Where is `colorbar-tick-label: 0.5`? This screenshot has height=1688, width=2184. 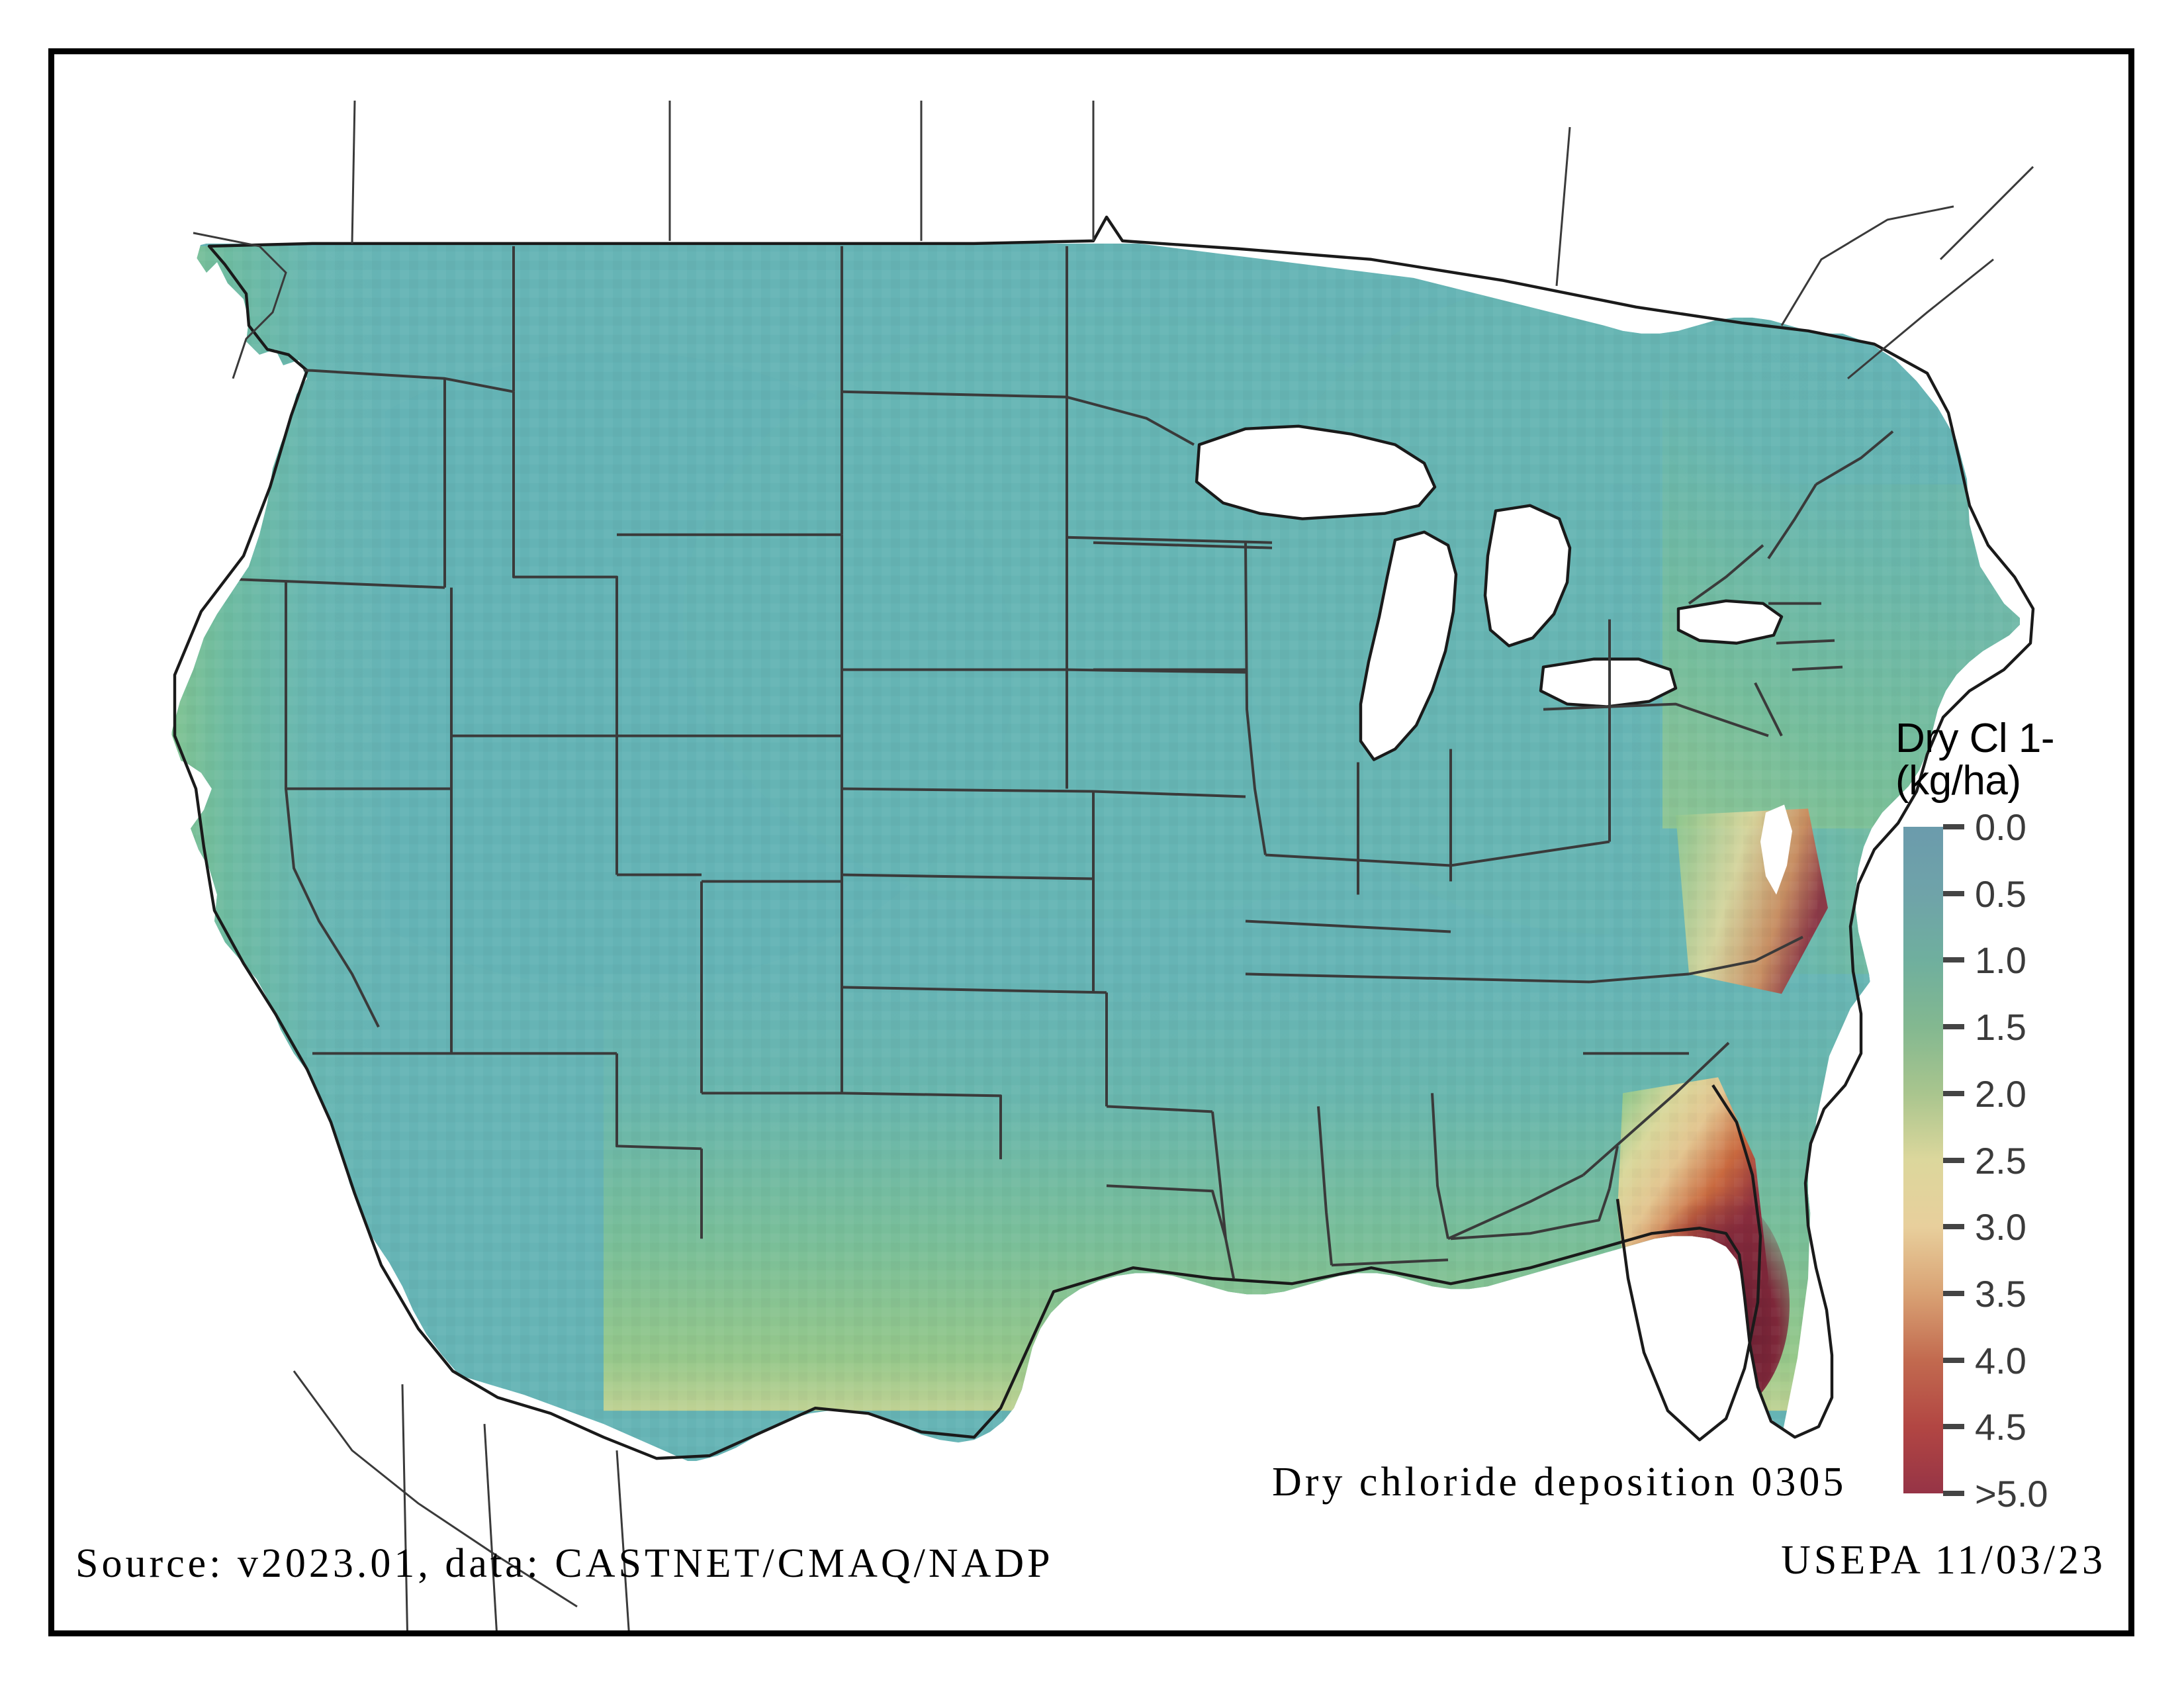
colorbar-tick-label: 0.5 is located at coordinates (2000, 893).